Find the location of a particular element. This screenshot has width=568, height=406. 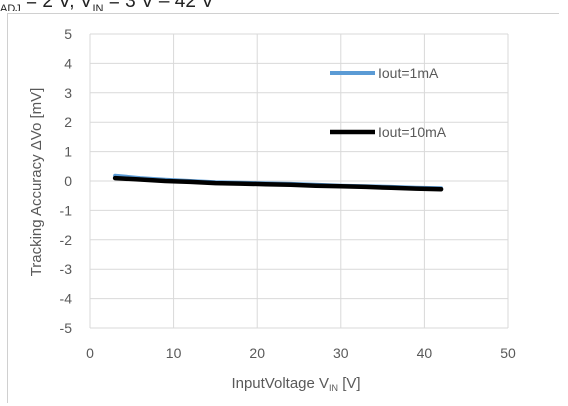

y-tick-label: -3 is located at coordinates (66, 269).